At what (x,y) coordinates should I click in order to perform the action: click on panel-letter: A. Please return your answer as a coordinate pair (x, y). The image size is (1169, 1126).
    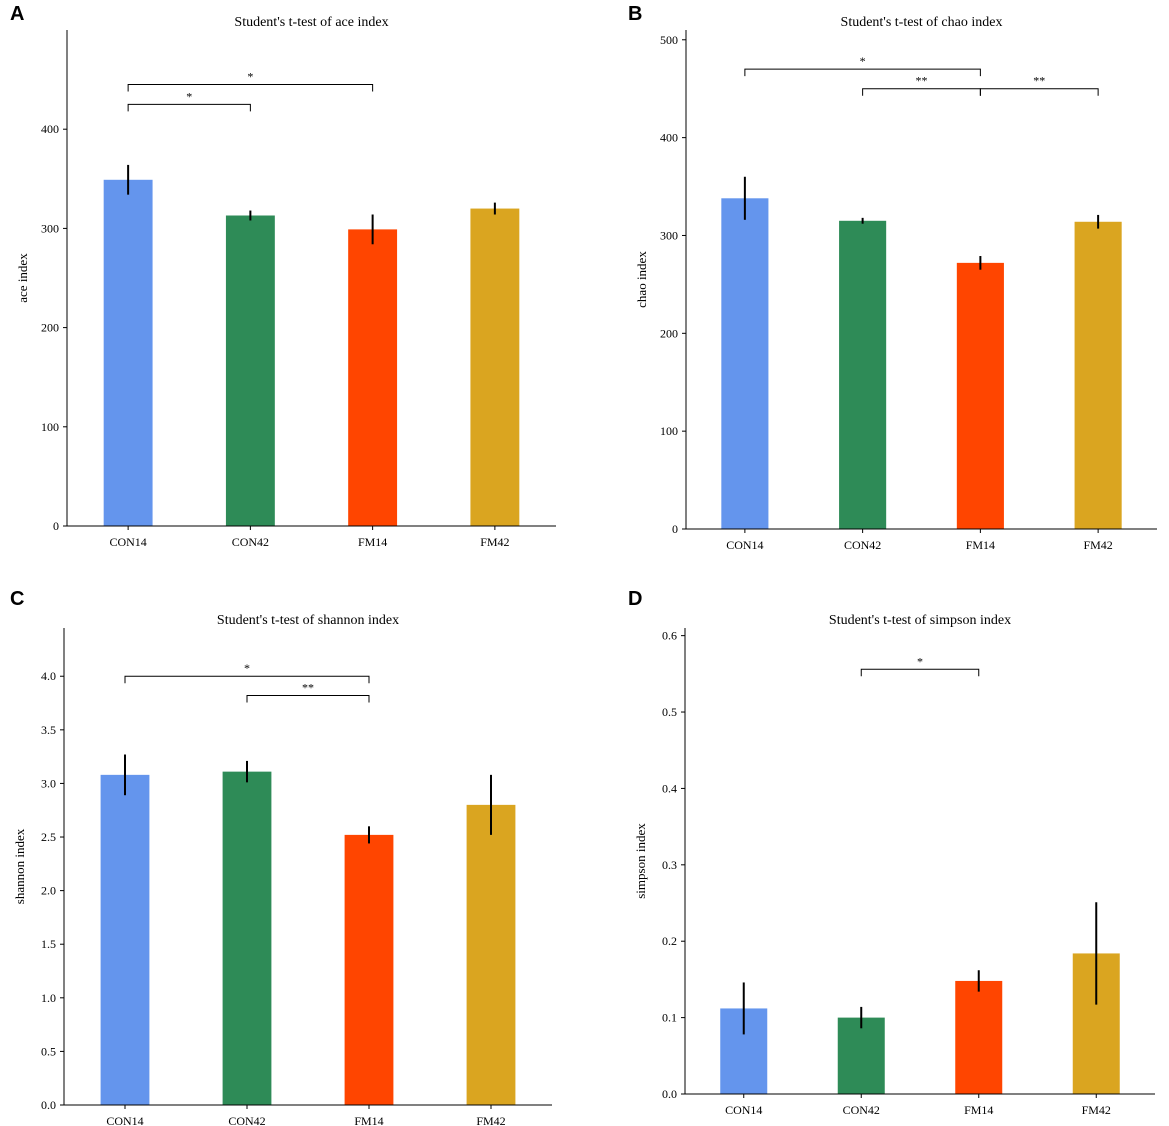
    Looking at the image, I should click on (17, 14).